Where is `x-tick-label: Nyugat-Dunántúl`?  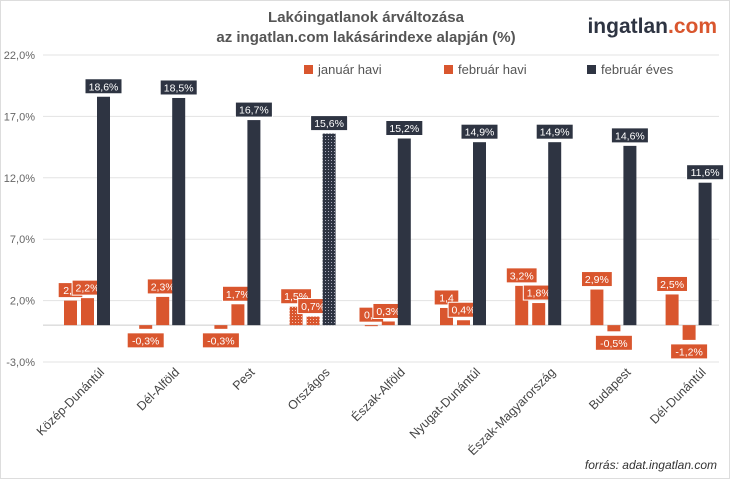 x-tick-label: Nyugat-Dunántúl is located at coordinates (445, 403).